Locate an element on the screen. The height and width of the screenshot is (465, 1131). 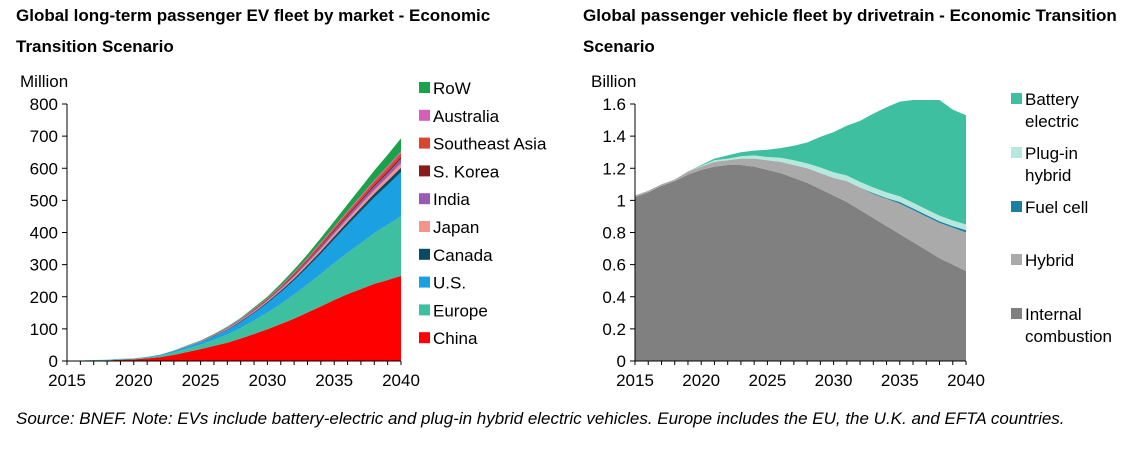
area-series-europe is located at coordinates (234, 288).